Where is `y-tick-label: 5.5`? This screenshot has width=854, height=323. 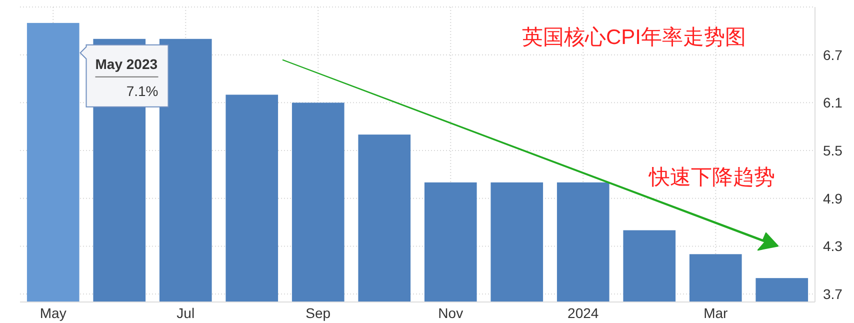 y-tick-label: 5.5 is located at coordinates (833, 150).